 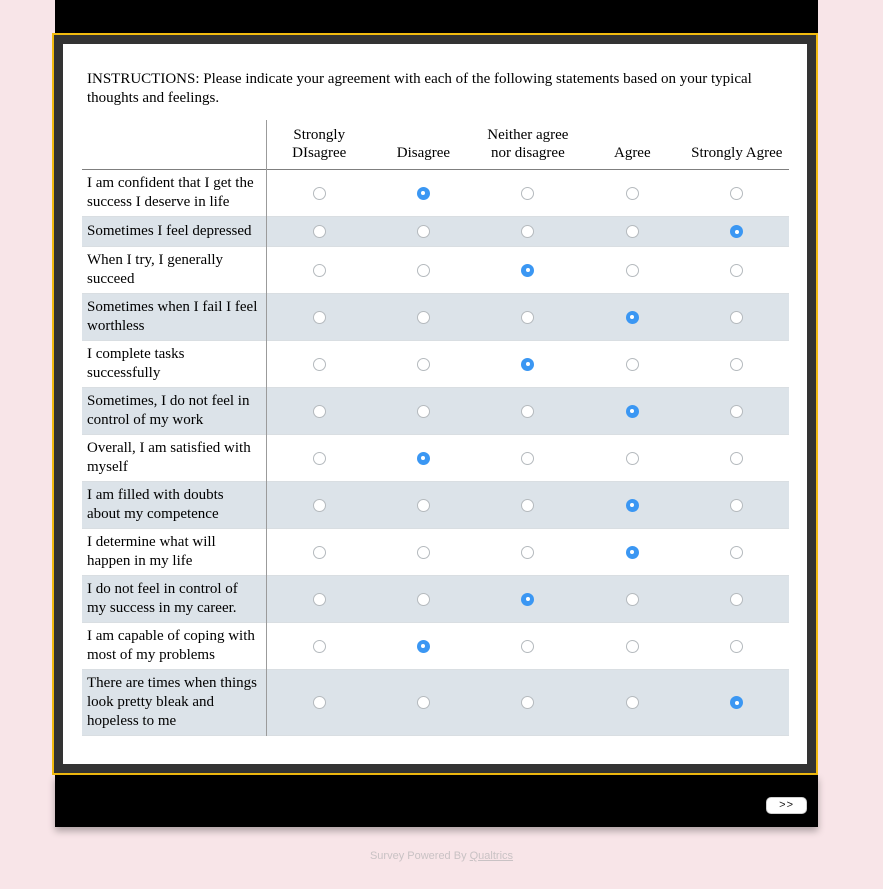 I want to click on statement-column-header, so click(x=174, y=145).